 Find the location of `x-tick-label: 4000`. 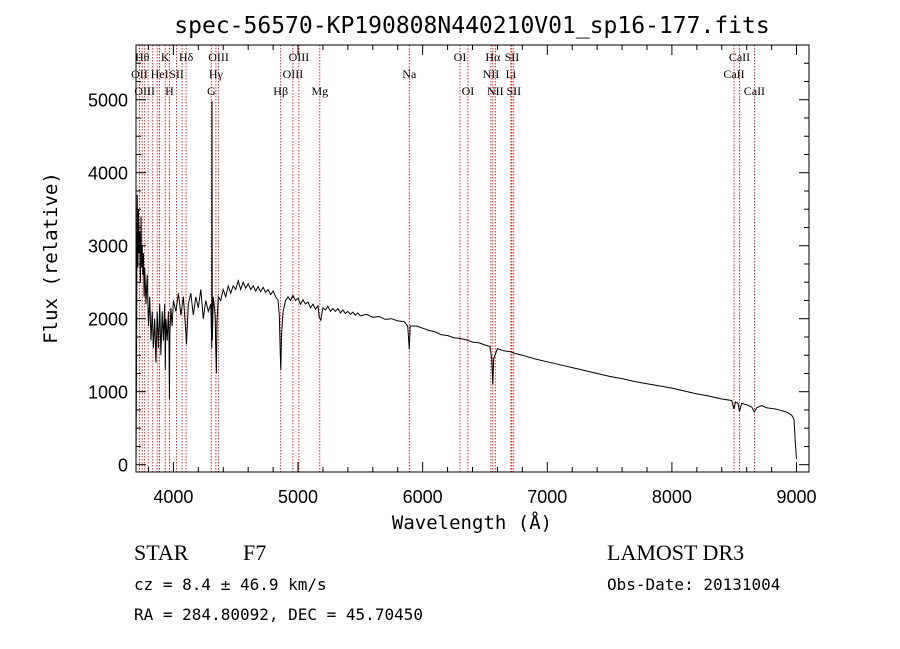

x-tick-label: 4000 is located at coordinates (173, 497).